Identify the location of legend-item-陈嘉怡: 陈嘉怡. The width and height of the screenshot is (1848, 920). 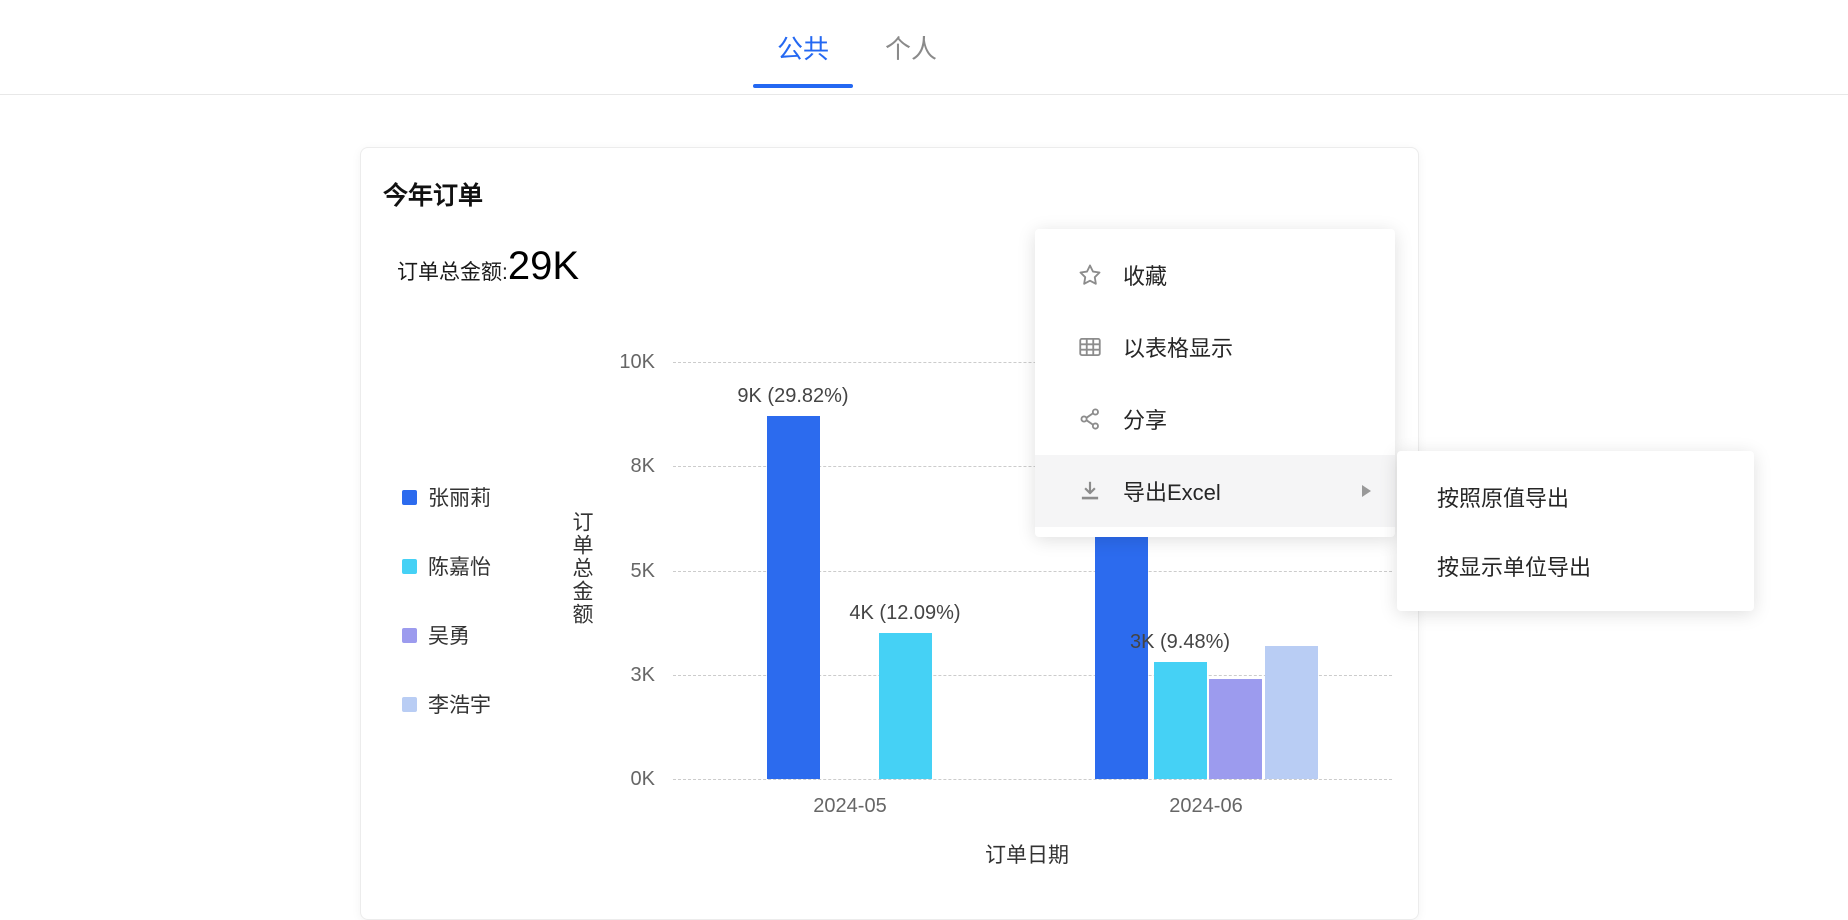
(446, 566).